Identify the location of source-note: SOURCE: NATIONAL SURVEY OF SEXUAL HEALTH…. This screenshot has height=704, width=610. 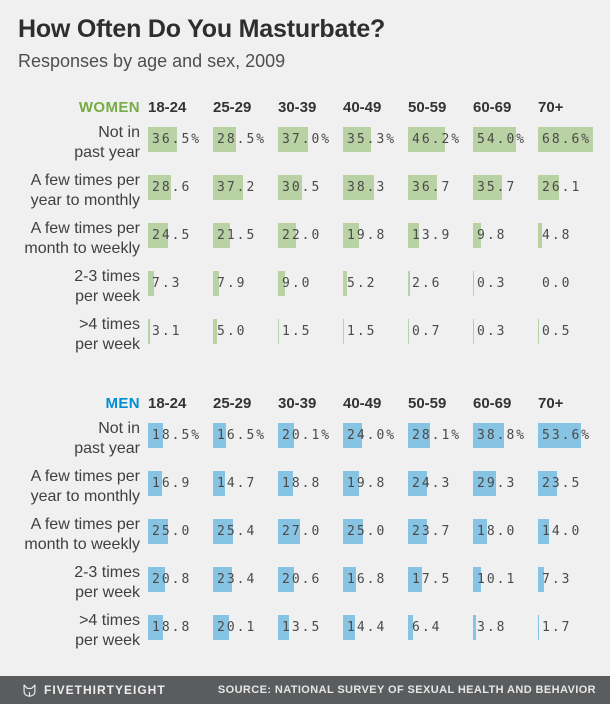
(406, 690).